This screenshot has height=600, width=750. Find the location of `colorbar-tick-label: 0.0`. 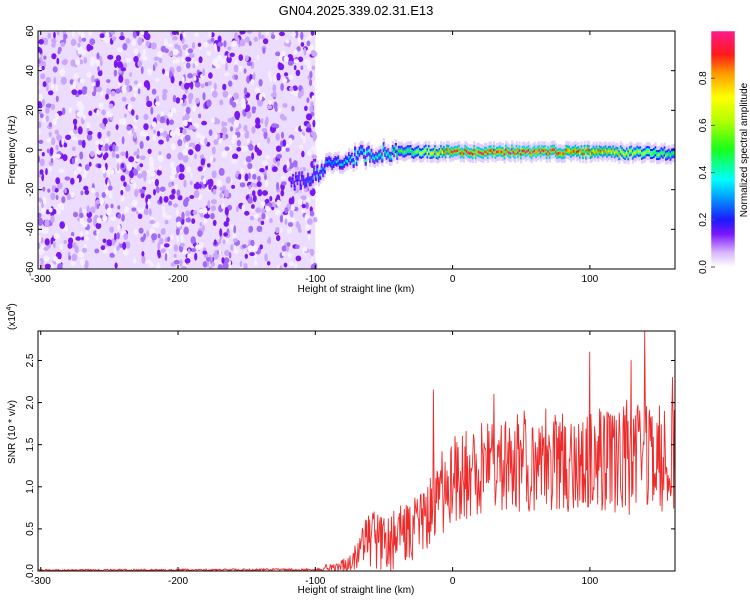

colorbar-tick-label: 0.0 is located at coordinates (703, 267).